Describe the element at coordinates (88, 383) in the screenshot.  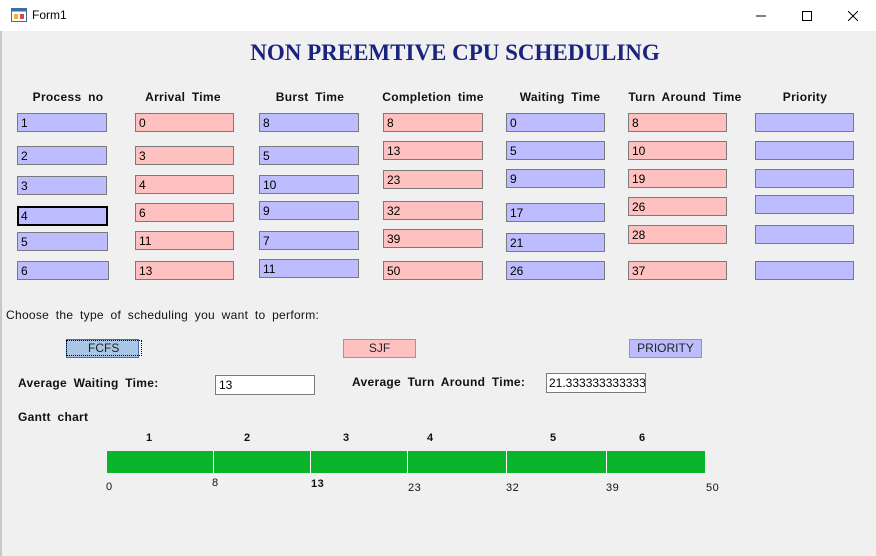
I see `average-waiting-time-label: Average Waiting Time:` at that location.